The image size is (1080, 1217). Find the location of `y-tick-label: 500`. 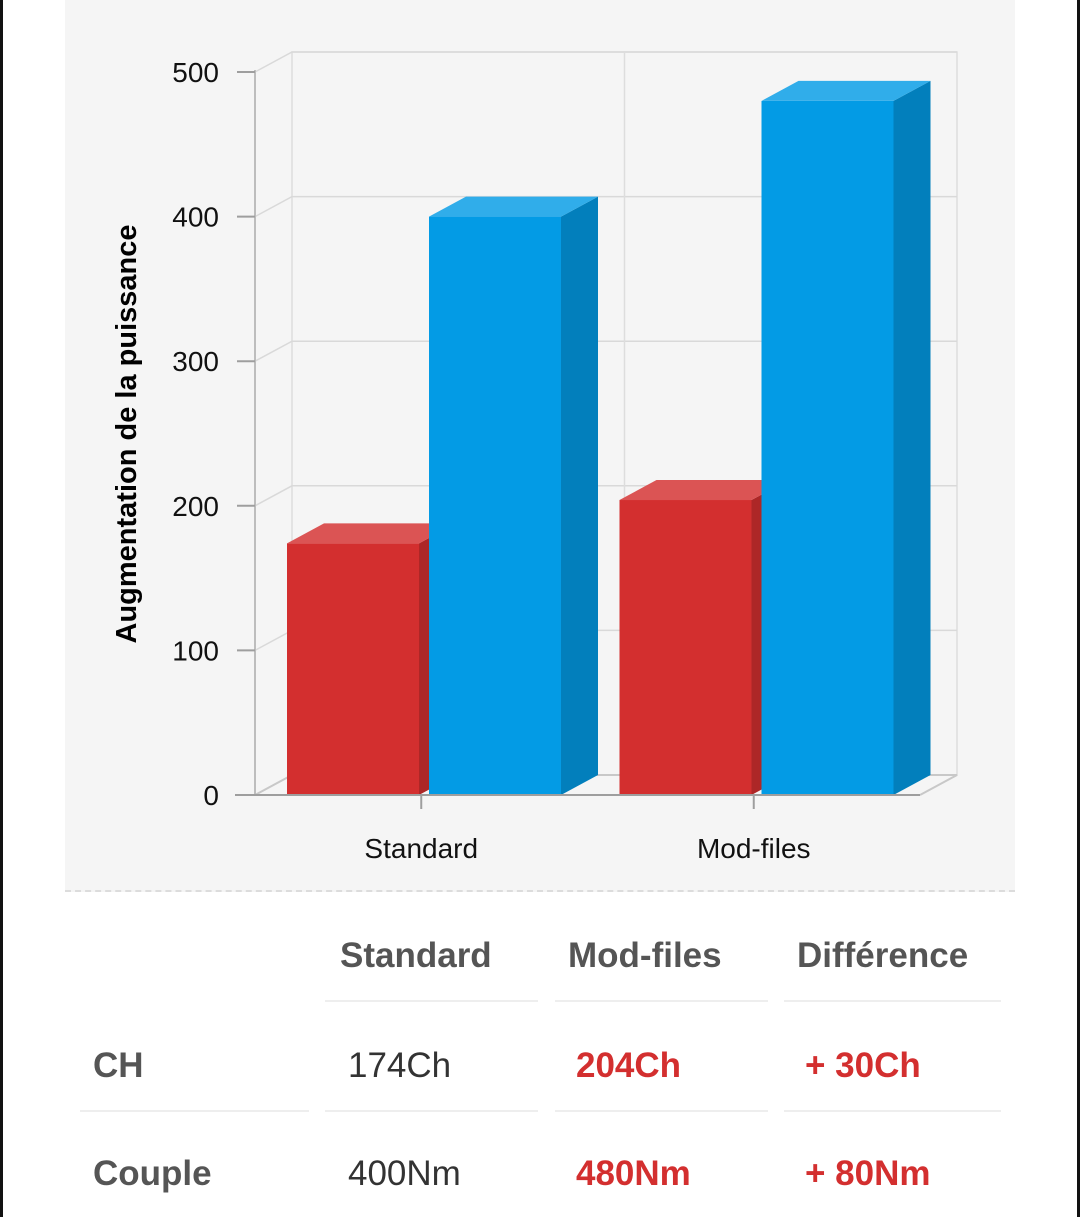

y-tick-label: 500 is located at coordinates (195, 72).